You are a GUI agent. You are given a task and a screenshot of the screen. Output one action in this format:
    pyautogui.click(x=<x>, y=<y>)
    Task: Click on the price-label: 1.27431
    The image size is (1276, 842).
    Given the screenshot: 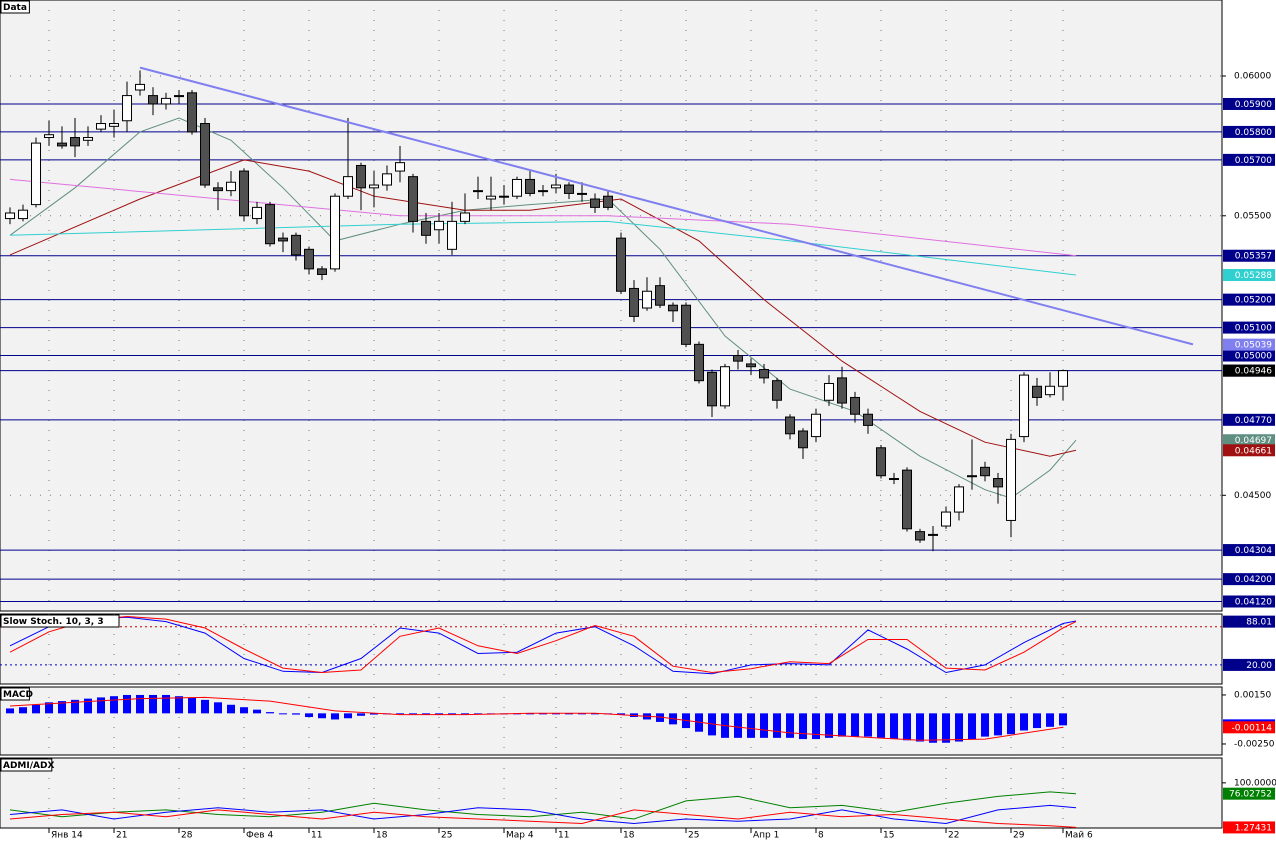 What is the action you would take?
    pyautogui.click(x=1253, y=828)
    